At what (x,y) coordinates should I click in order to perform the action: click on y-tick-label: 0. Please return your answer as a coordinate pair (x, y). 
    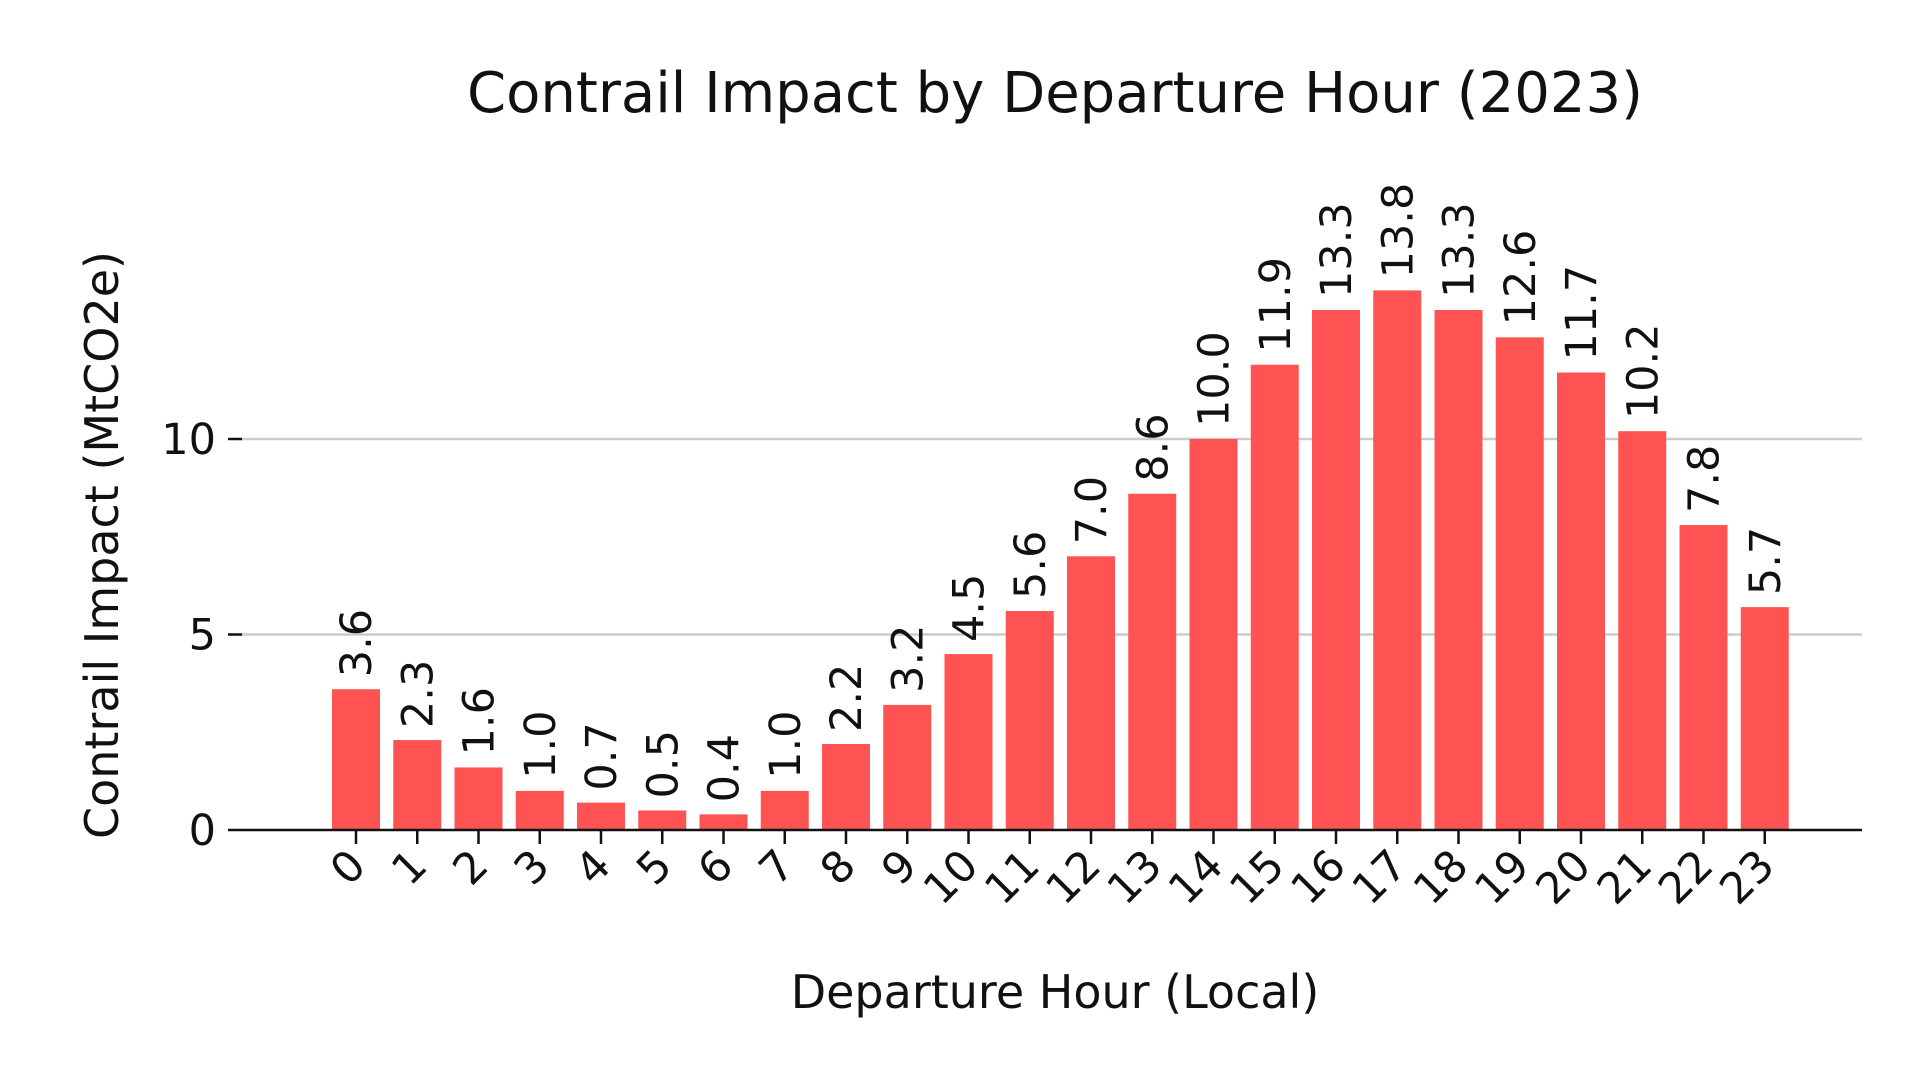
    Looking at the image, I should click on (202, 831).